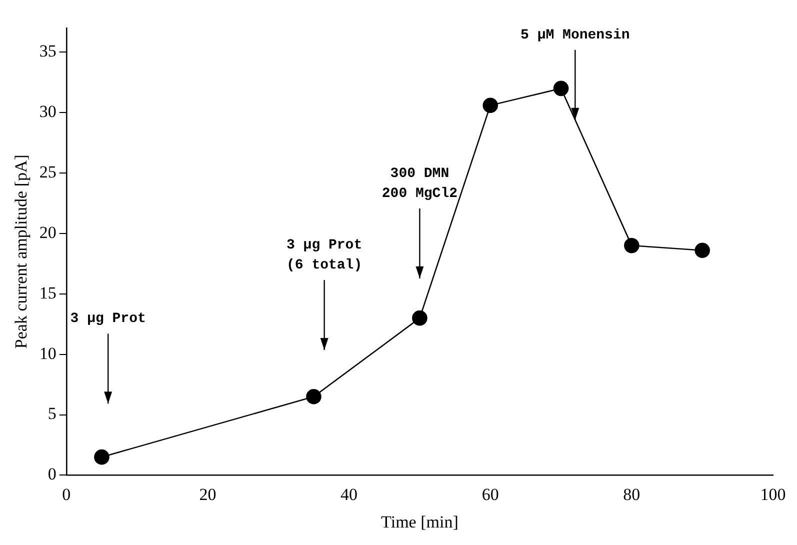 This screenshot has width=797, height=545. What do you see at coordinates (21, 251) in the screenshot?
I see `y-axis-title: Peak current amplitude [pA]` at bounding box center [21, 251].